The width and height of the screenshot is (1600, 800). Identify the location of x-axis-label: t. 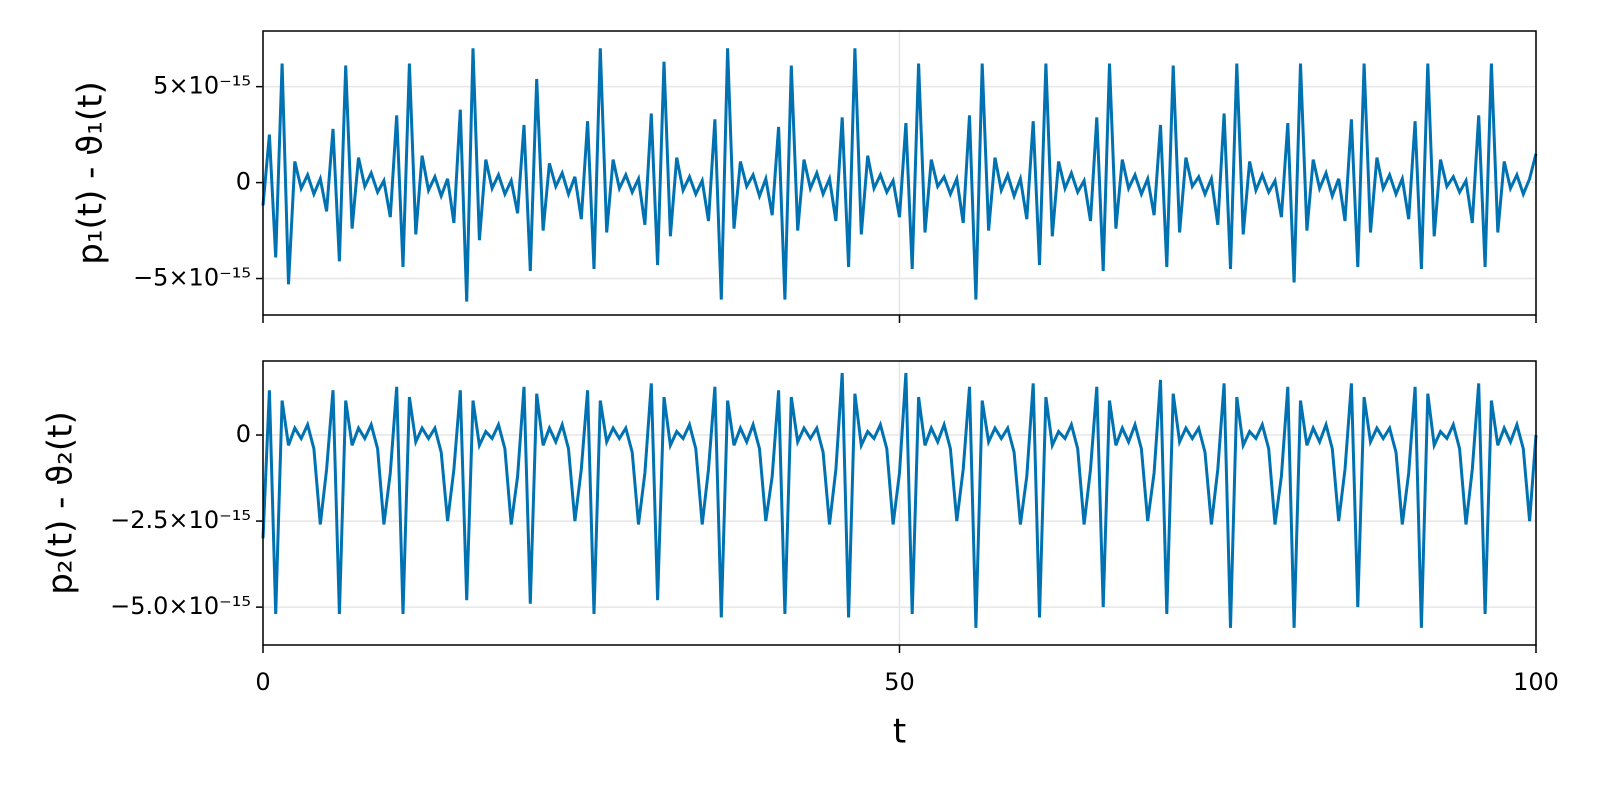
(899, 732).